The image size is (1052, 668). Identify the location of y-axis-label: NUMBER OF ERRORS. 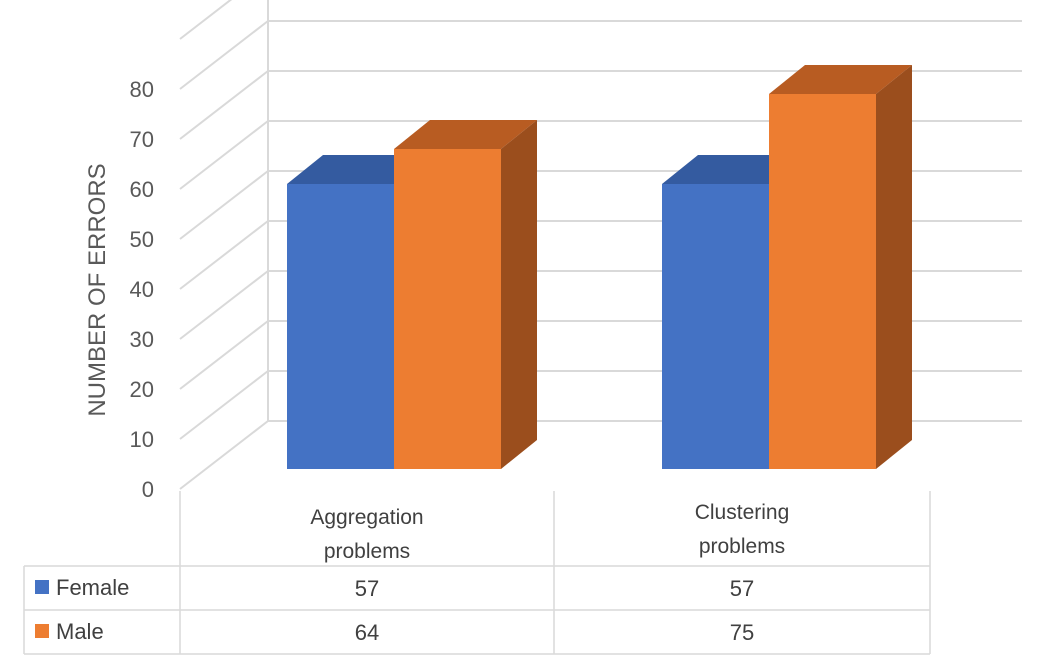
(97, 289).